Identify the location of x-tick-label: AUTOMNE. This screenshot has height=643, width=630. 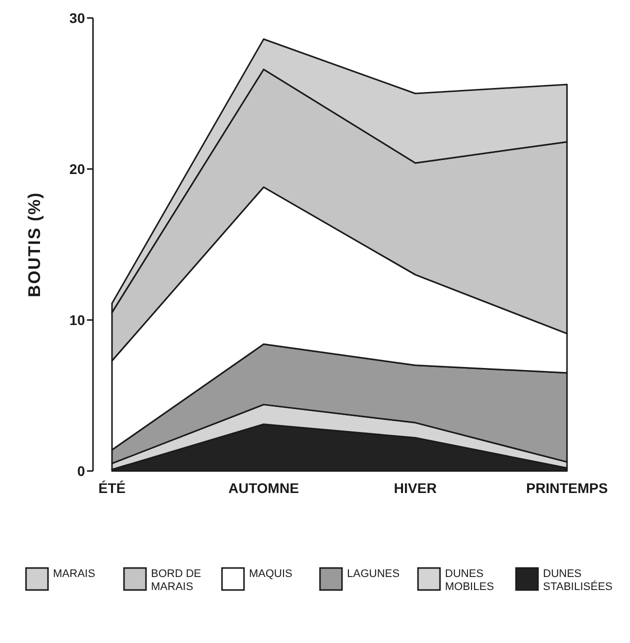
(263, 488).